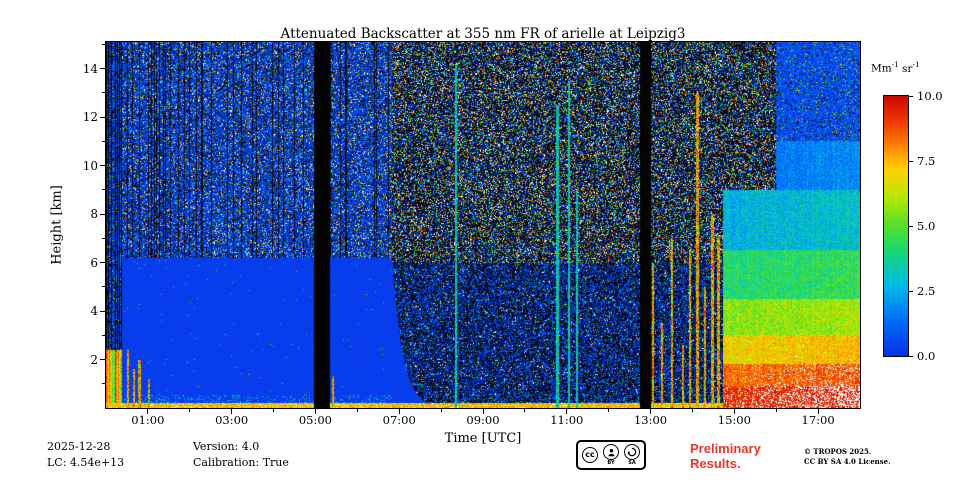 This screenshot has height=480, width=960. What do you see at coordinates (94, 262) in the screenshot?
I see `y-tick-label: 6` at bounding box center [94, 262].